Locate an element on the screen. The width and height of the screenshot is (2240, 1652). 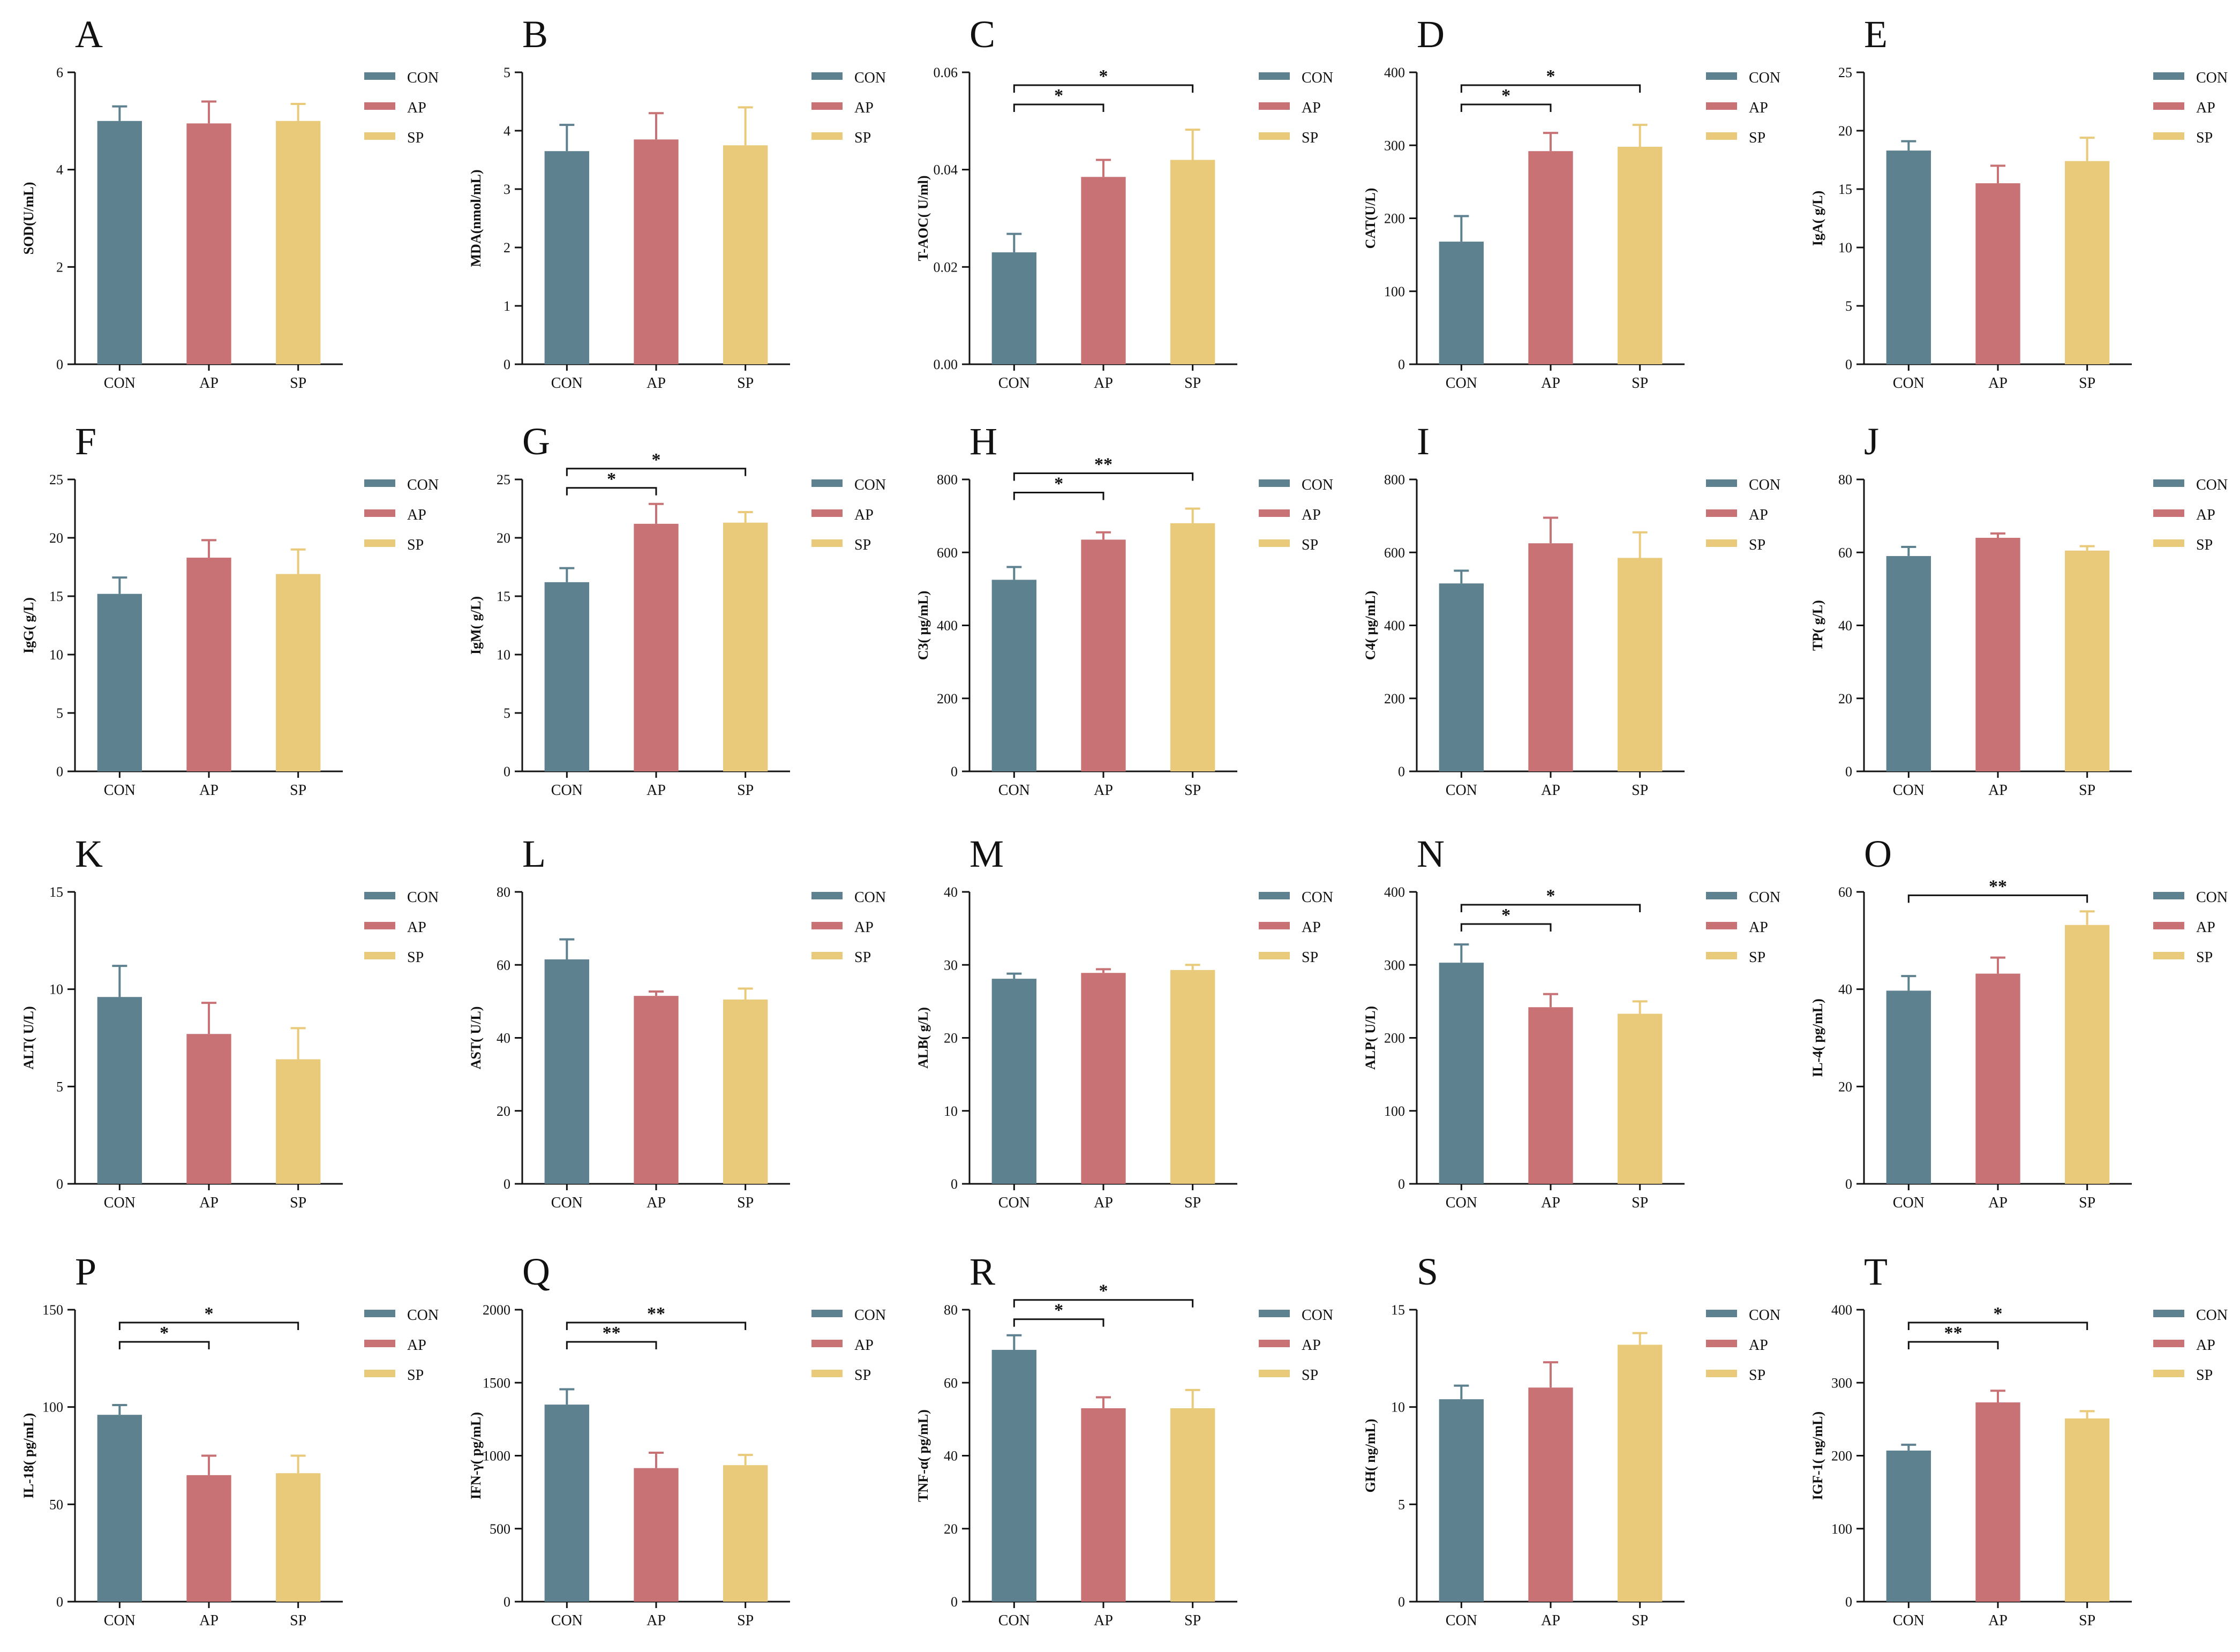
y-axis-label: IL-18( pg/mL) is located at coordinates (28, 1456).